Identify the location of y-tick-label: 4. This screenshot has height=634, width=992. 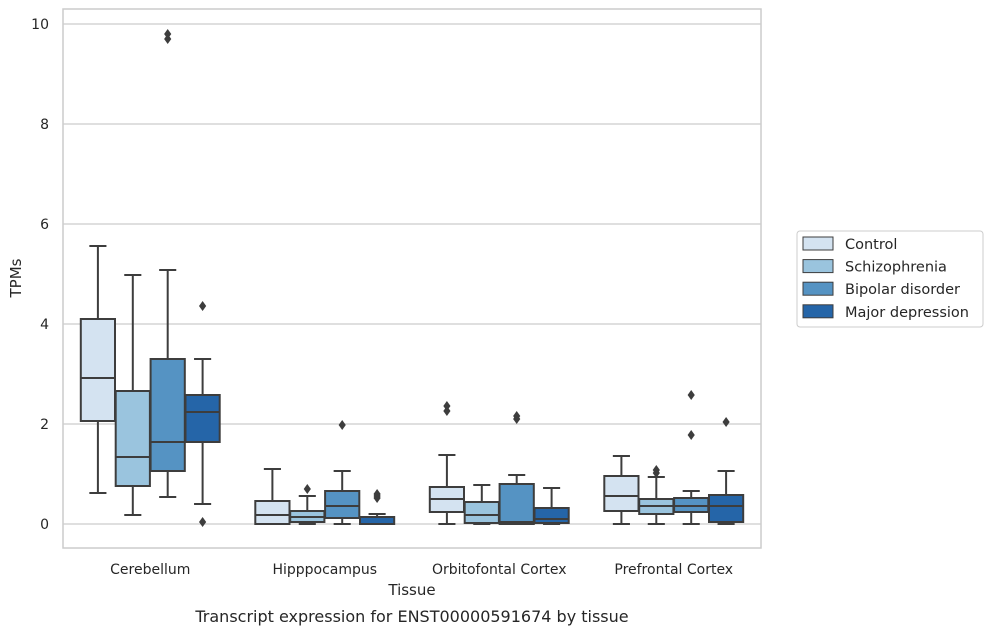
(44, 325).